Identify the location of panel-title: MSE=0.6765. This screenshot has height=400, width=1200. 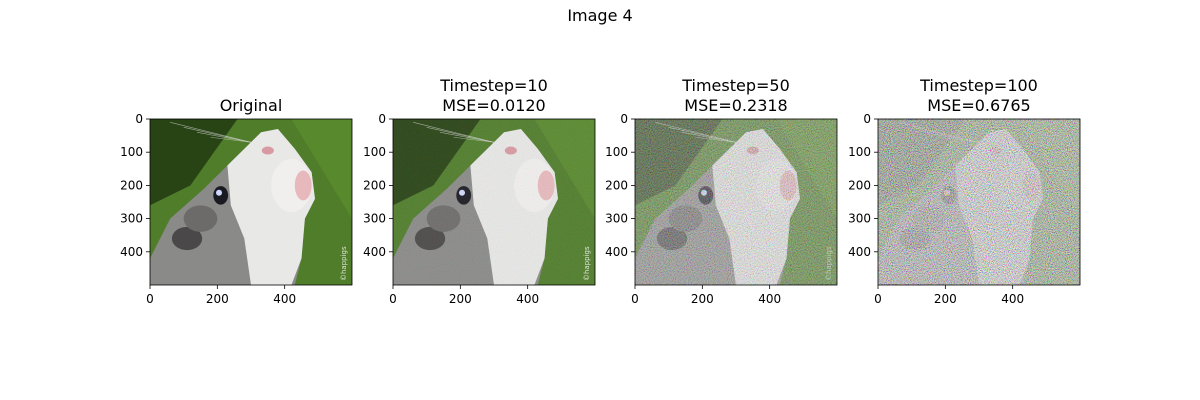
(978, 105).